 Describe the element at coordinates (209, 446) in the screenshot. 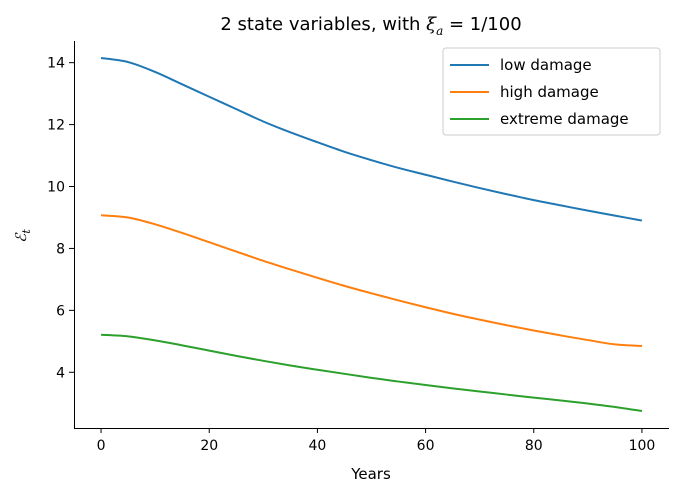

I see `x-tick-label: 20` at that location.